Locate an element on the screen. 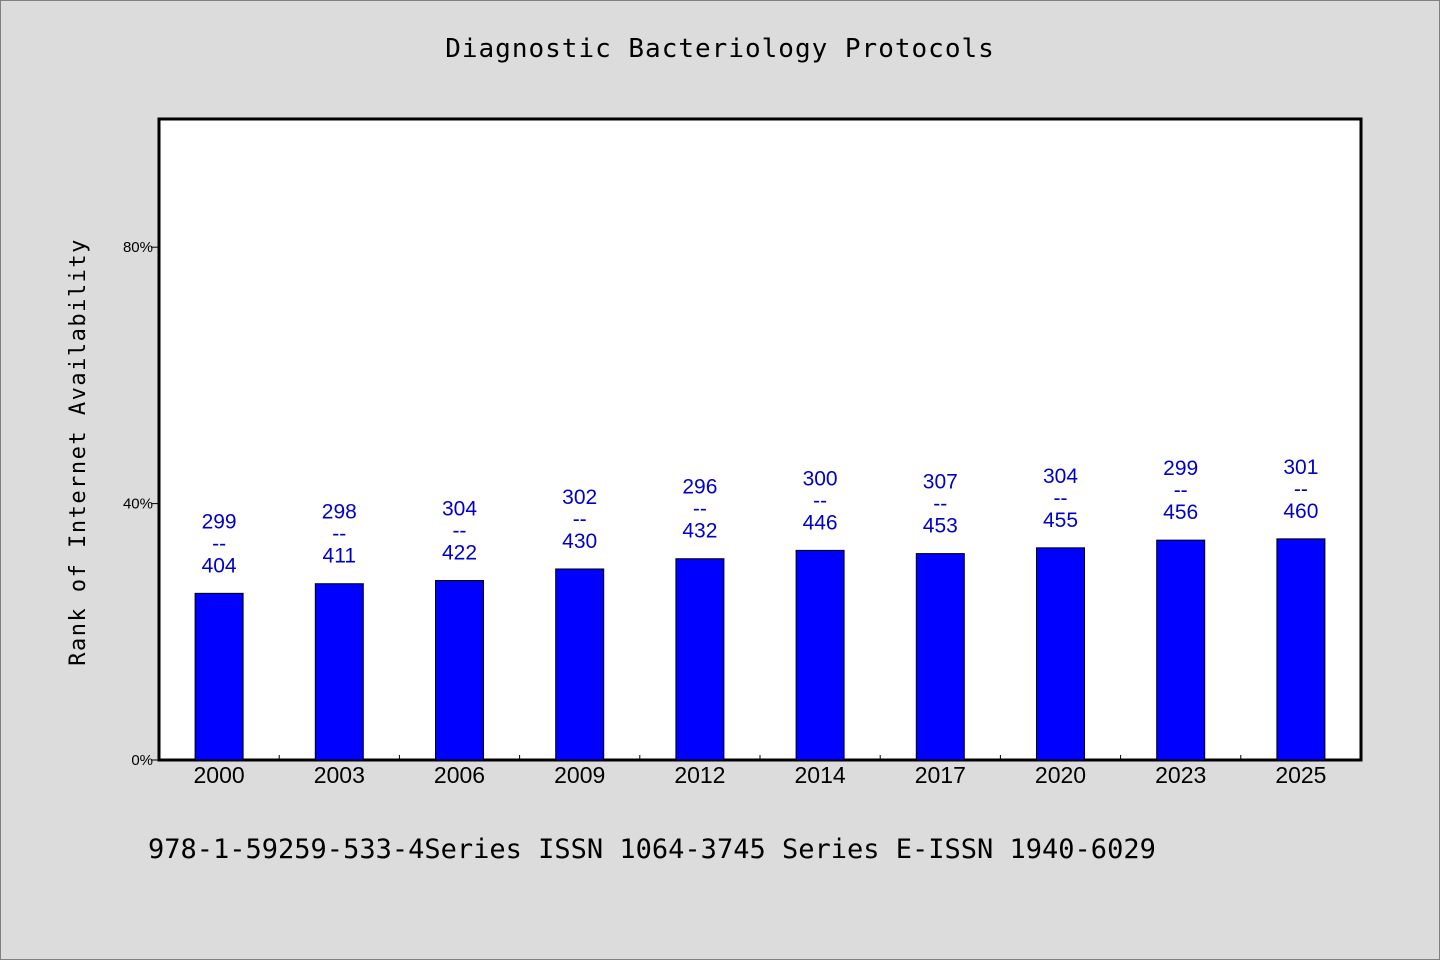  x-tick-label: 2023 is located at coordinates (1180, 775).